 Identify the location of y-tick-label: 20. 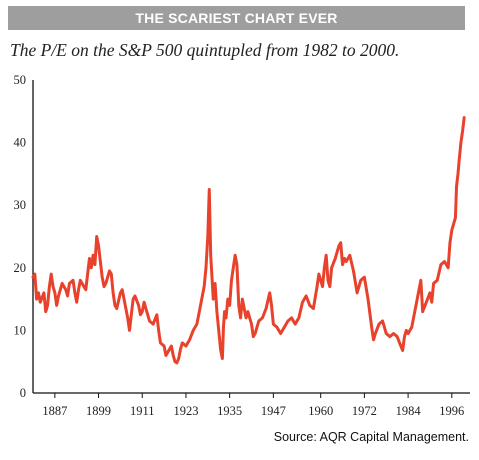
(20, 268).